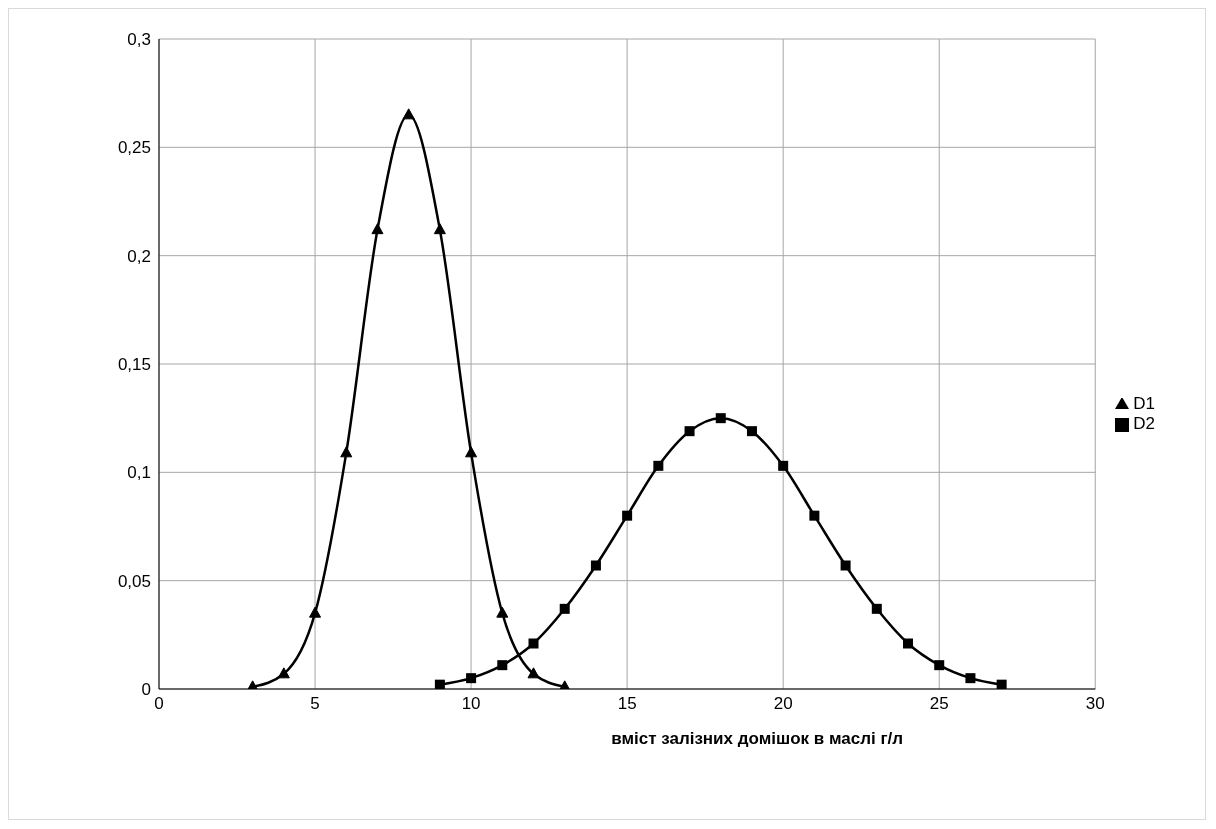 This screenshot has height=829, width=1216. I want to click on legend-label: D1, so click(1144, 403).